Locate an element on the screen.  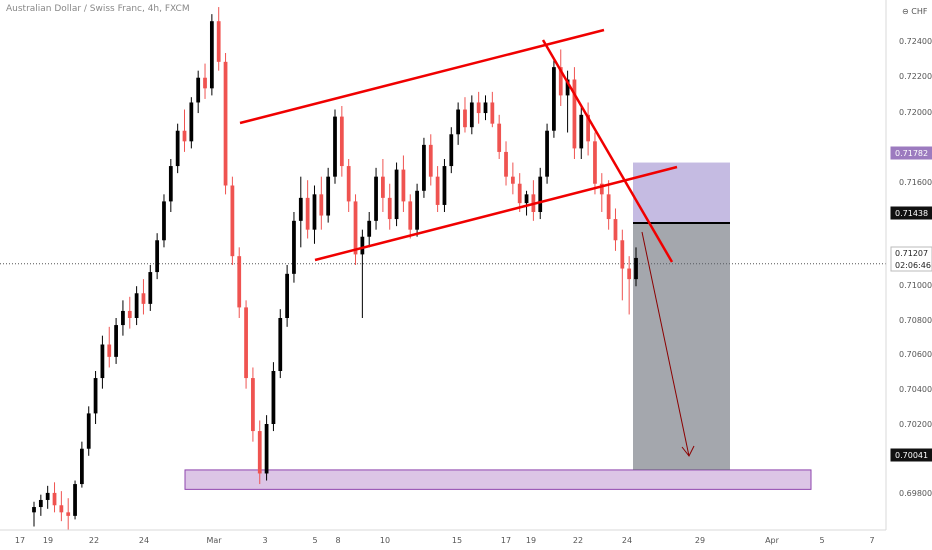
x-tick-label: 29 is located at coordinates (700, 540).